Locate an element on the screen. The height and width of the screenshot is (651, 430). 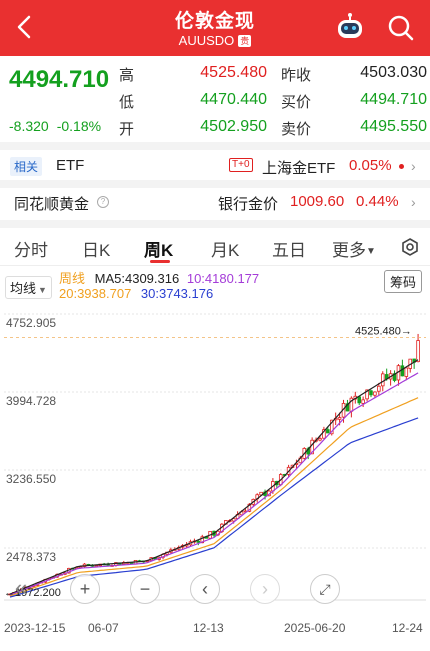
robot-assistant-icon is located at coordinates (350, 28).